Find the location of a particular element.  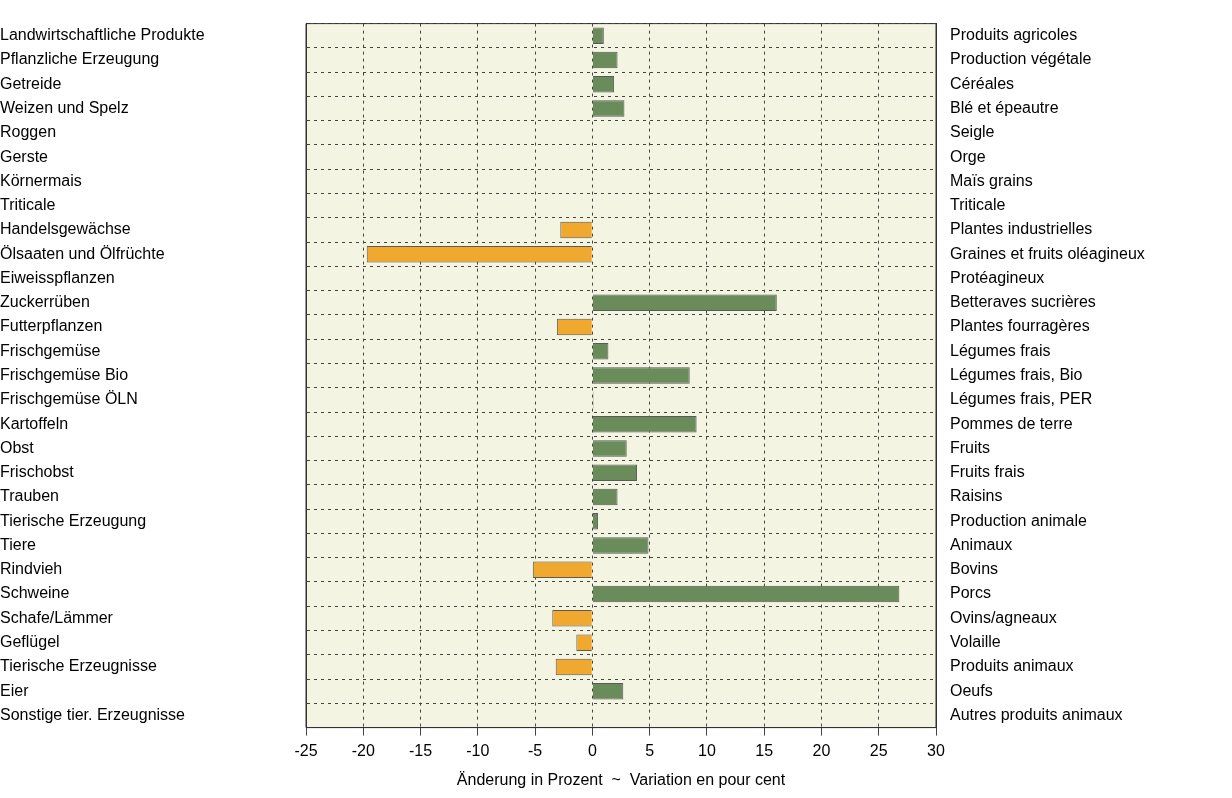

x-tick-label: 20 is located at coordinates (821, 750).